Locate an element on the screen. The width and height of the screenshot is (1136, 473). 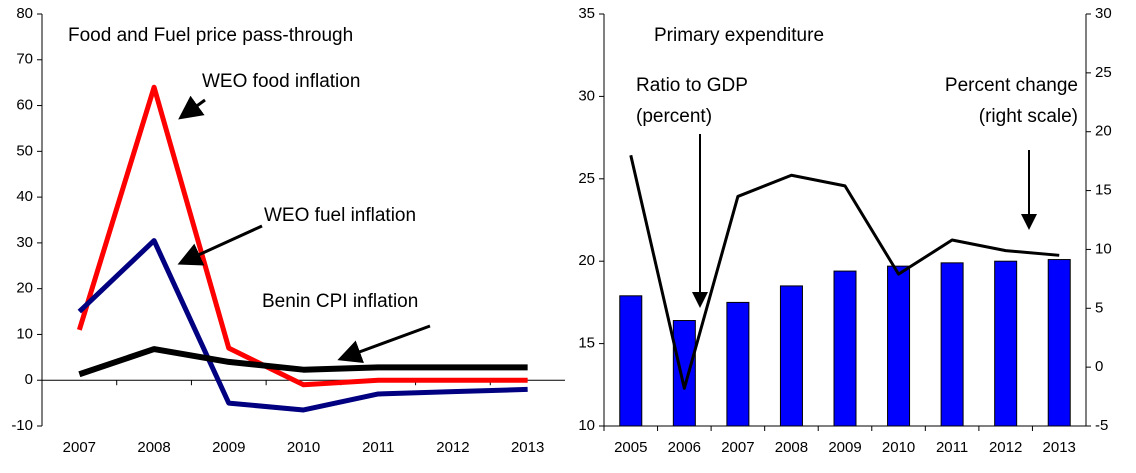
y-tick-label: 80 is located at coordinates (24, 13).